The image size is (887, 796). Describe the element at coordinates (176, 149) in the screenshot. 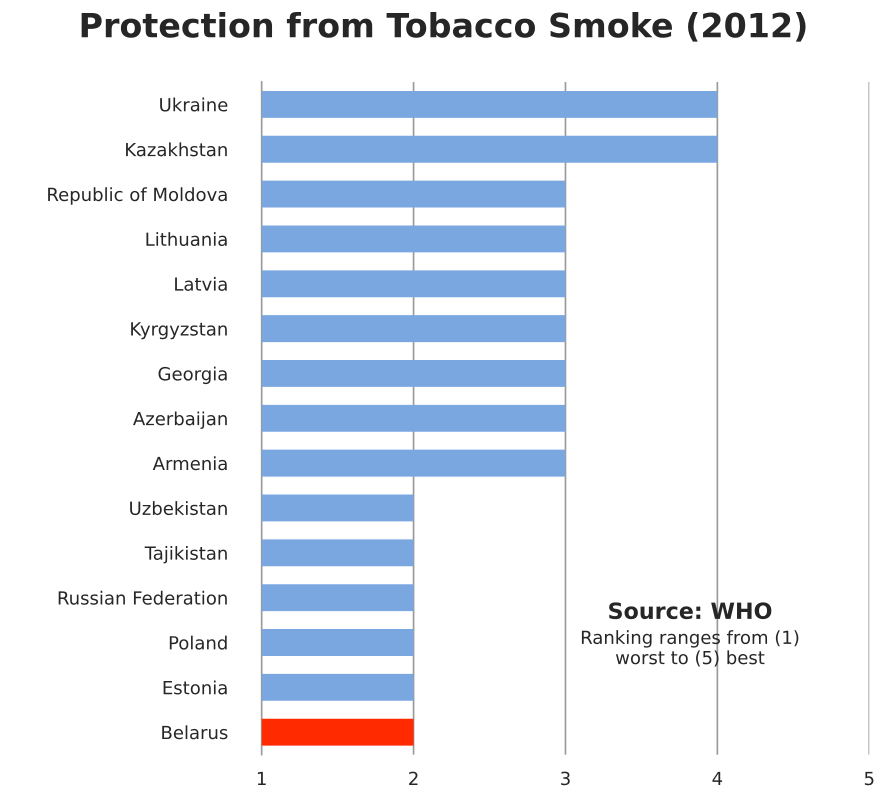

I see `y-tick-label: Kazakhstan` at that location.